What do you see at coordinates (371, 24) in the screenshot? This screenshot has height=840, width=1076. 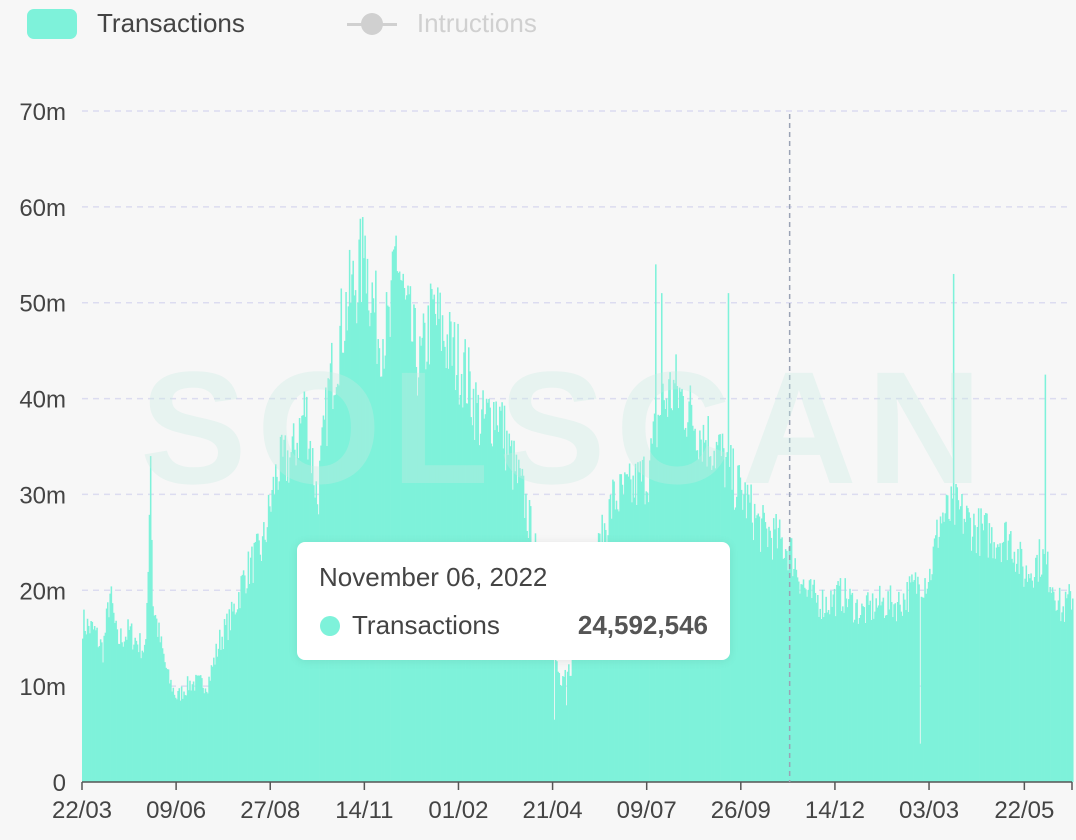 I see `line-series-icon` at bounding box center [371, 24].